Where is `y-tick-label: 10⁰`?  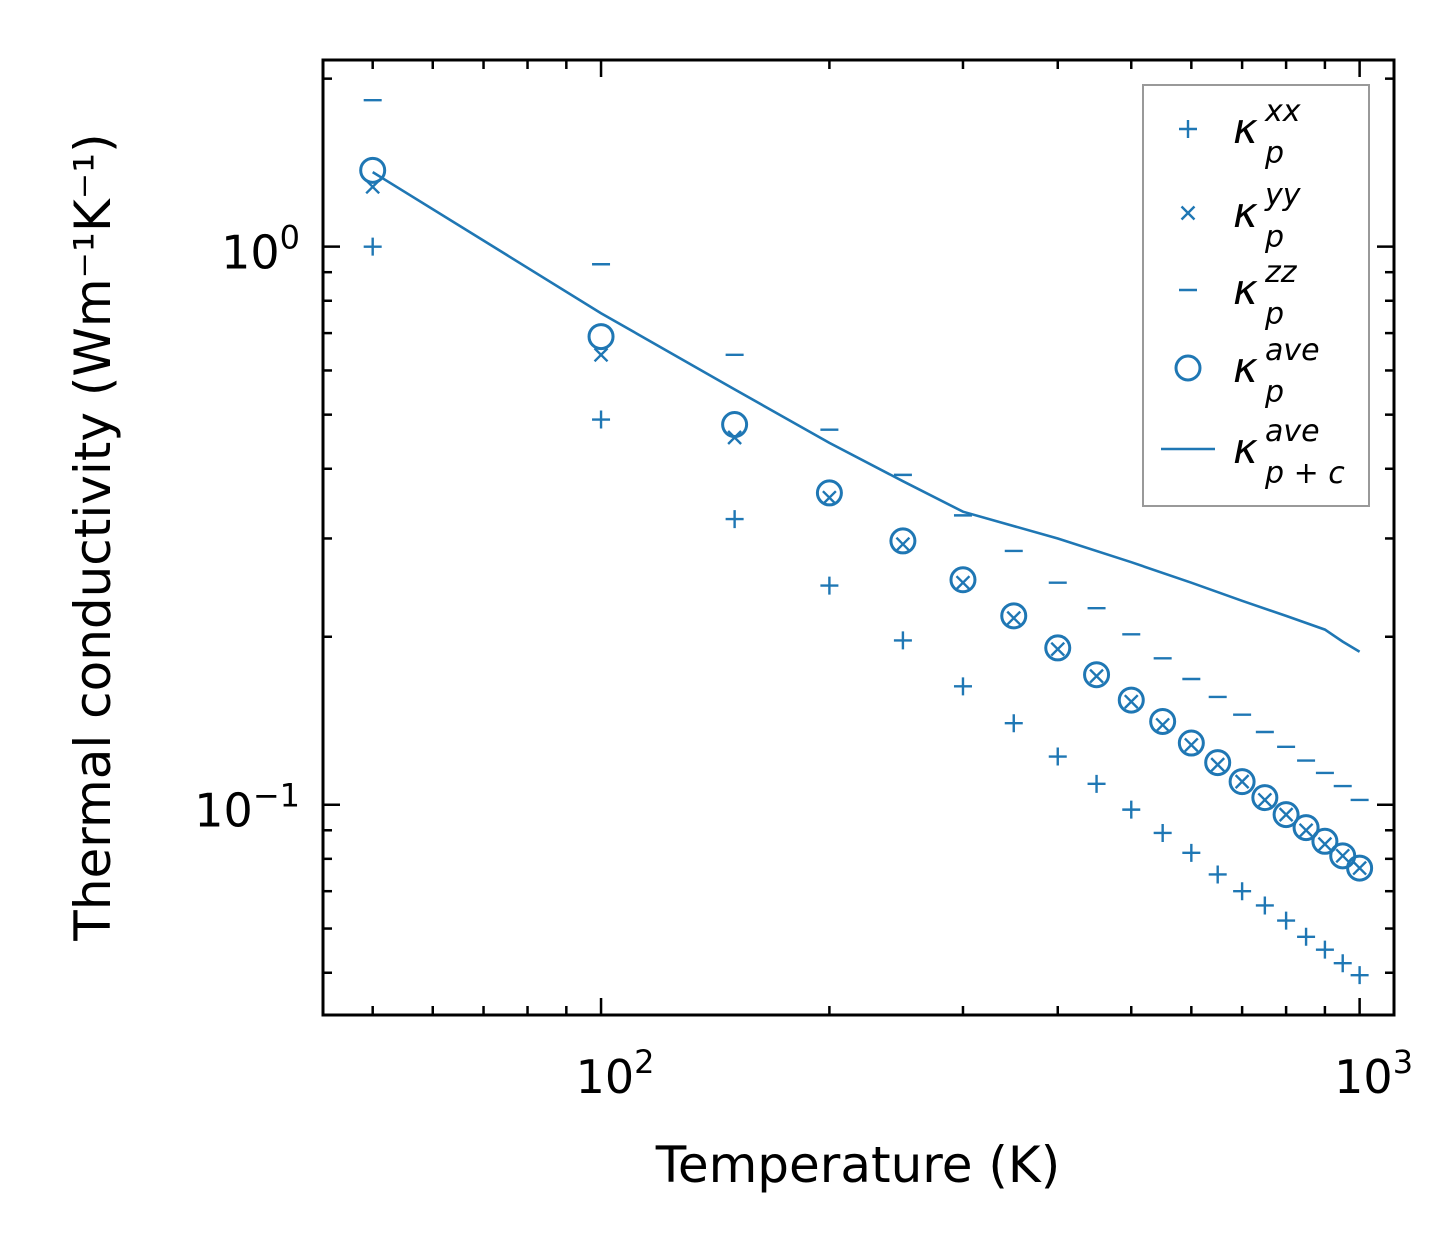
y-tick-label: 10⁰ is located at coordinates (260, 249).